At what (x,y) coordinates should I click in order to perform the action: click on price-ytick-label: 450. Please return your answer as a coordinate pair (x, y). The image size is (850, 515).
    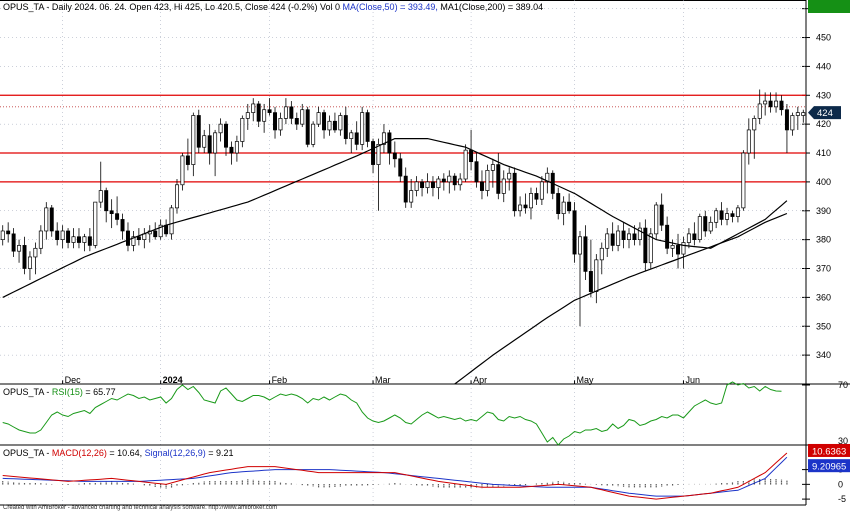
    Looking at the image, I should click on (823, 38).